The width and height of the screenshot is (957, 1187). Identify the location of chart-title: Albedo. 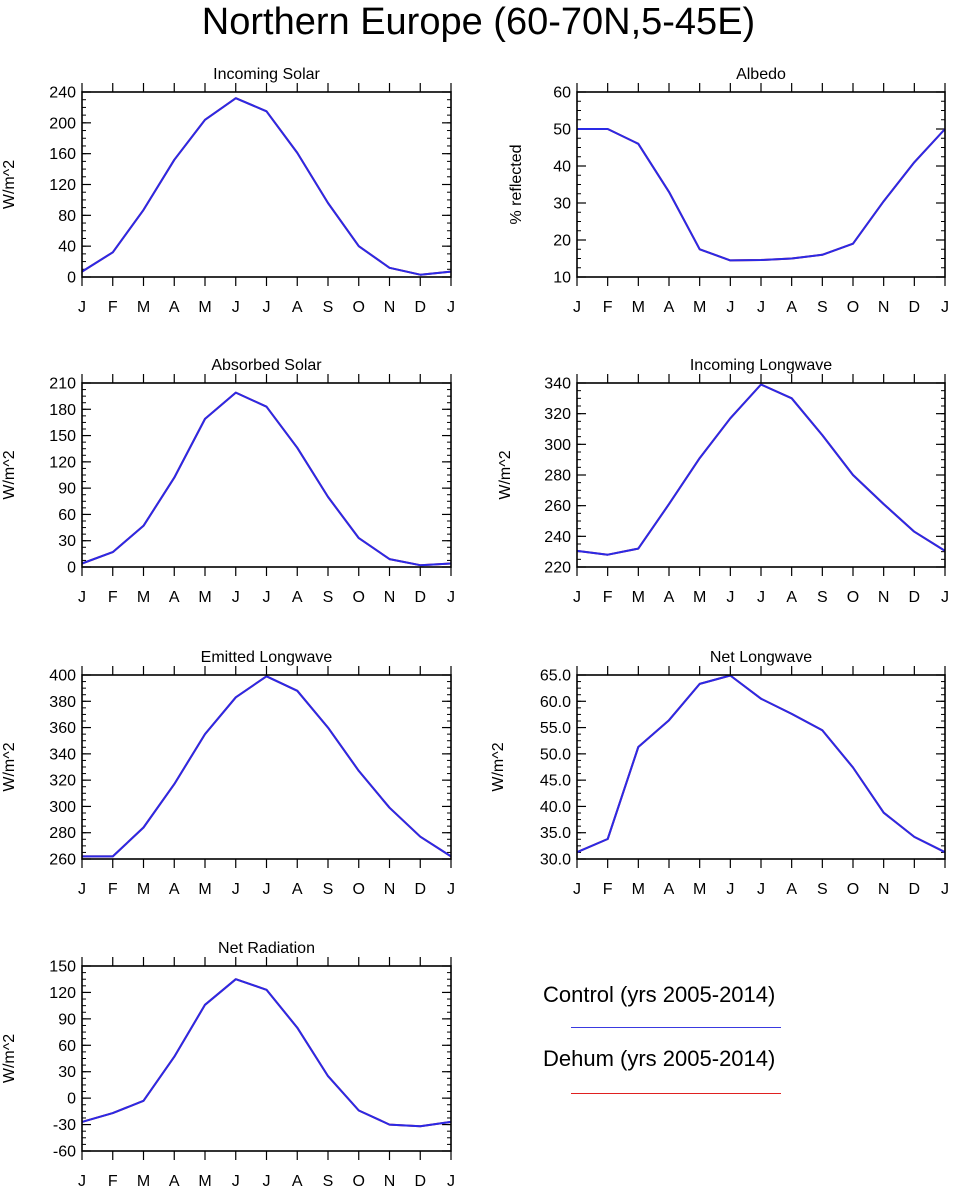
(761, 74).